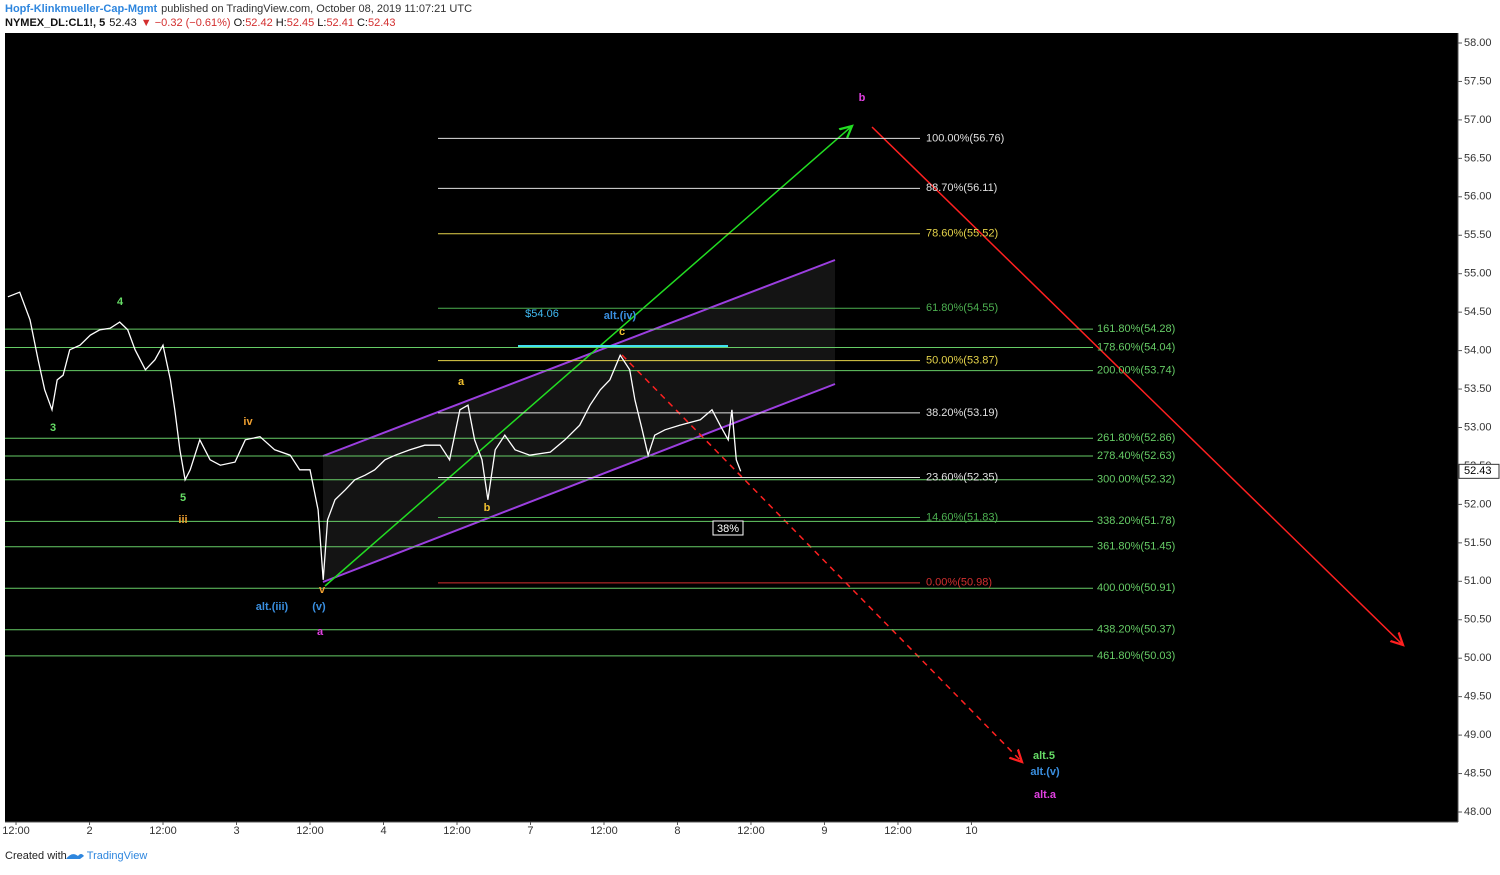 Image resolution: width=1500 pixels, height=875 pixels. What do you see at coordinates (1136, 456) in the screenshot?
I see `fib-label: 278.40%(52.63)` at bounding box center [1136, 456].